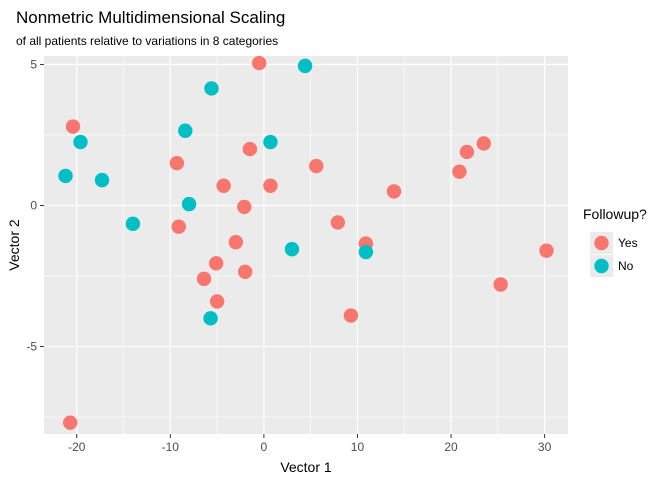 The width and height of the screenshot is (672, 480). I want to click on x-axis-title: Vector 1, so click(306, 467).